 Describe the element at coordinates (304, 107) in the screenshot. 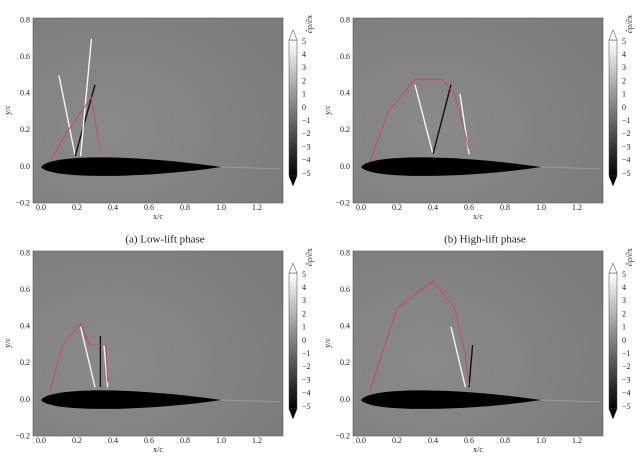

I see `colorbar-tick-label: 0` at that location.